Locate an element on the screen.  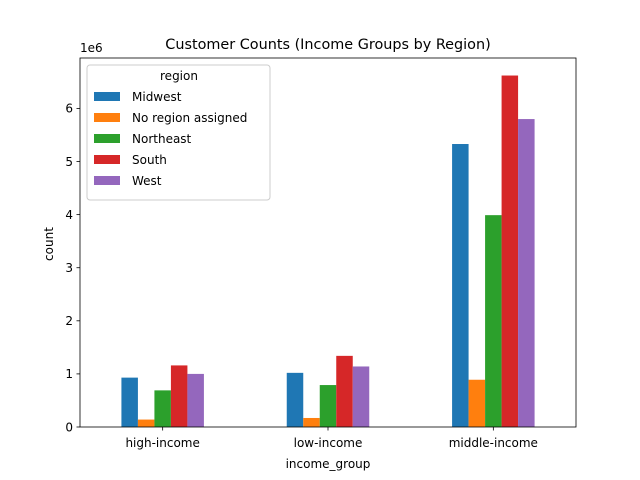
legend-entry-label: Midwest is located at coordinates (157, 97).